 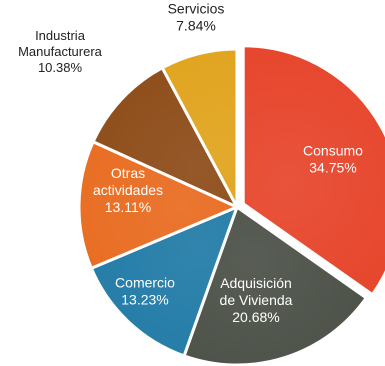 I want to click on pie-slice-otras-actividades, so click(x=158, y=205).